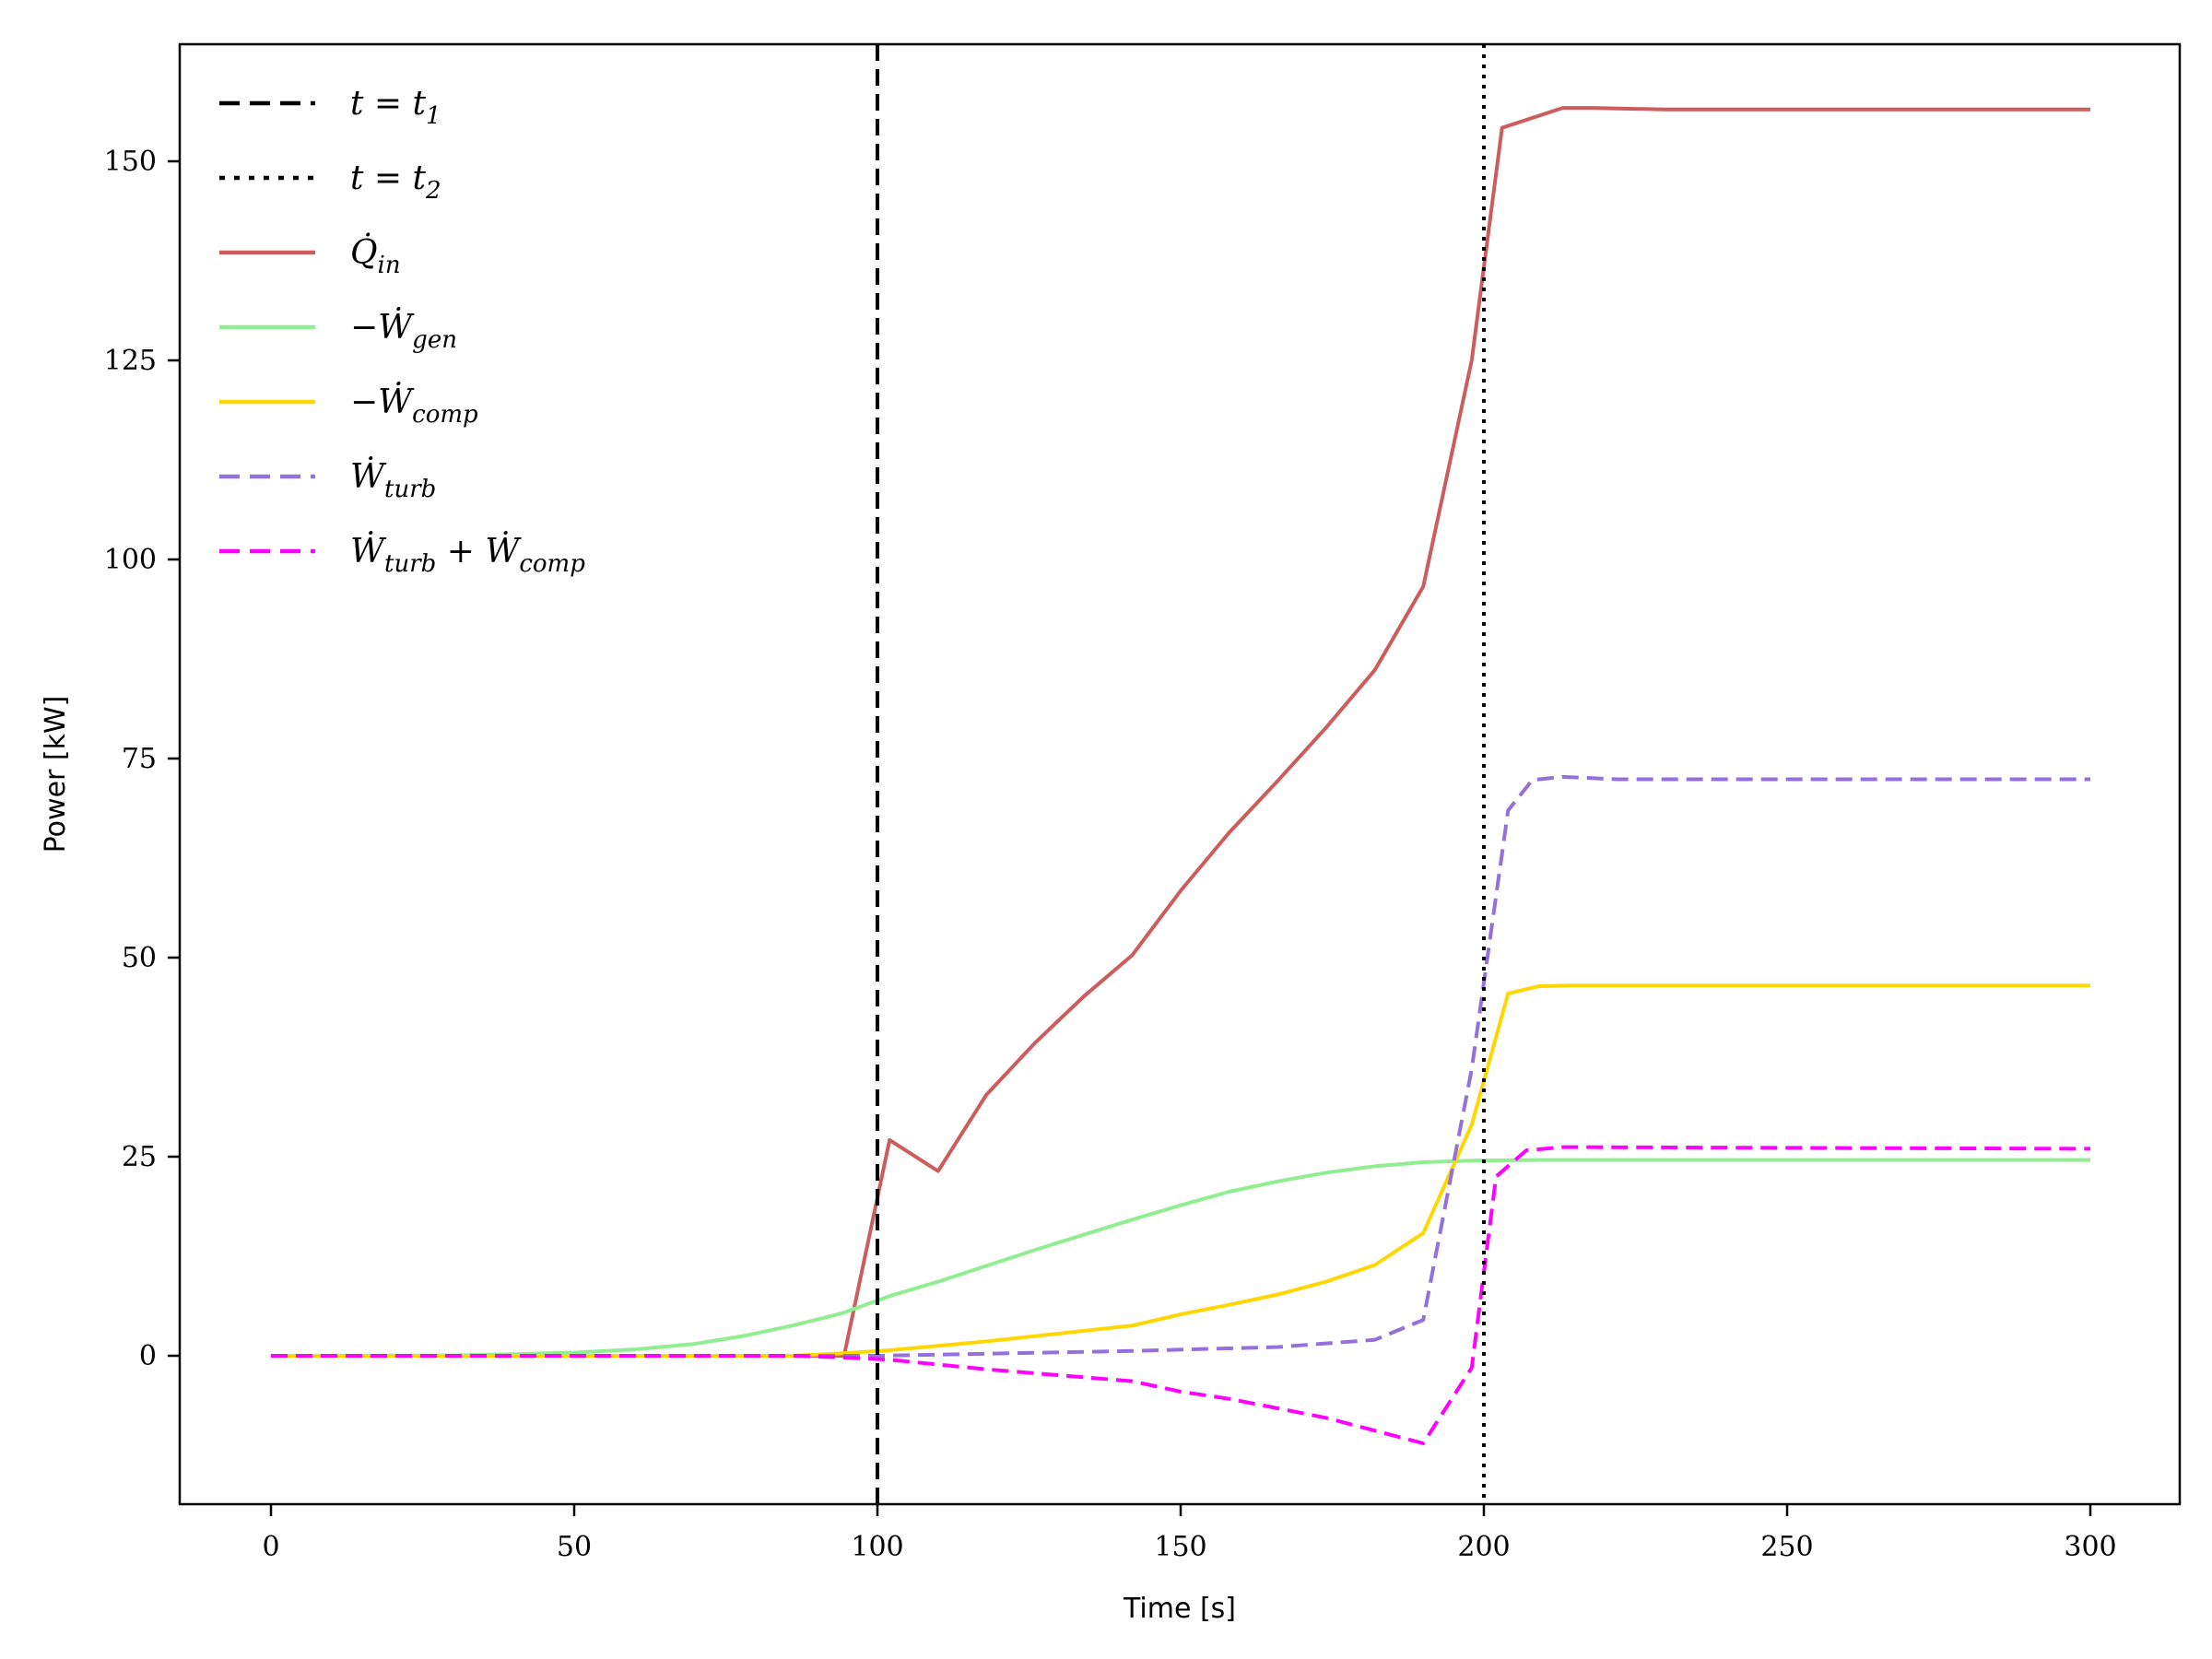 The height and width of the screenshot is (1659, 2212). What do you see at coordinates (375, 256) in the screenshot?
I see `legend-label: Q̇in` at bounding box center [375, 256].